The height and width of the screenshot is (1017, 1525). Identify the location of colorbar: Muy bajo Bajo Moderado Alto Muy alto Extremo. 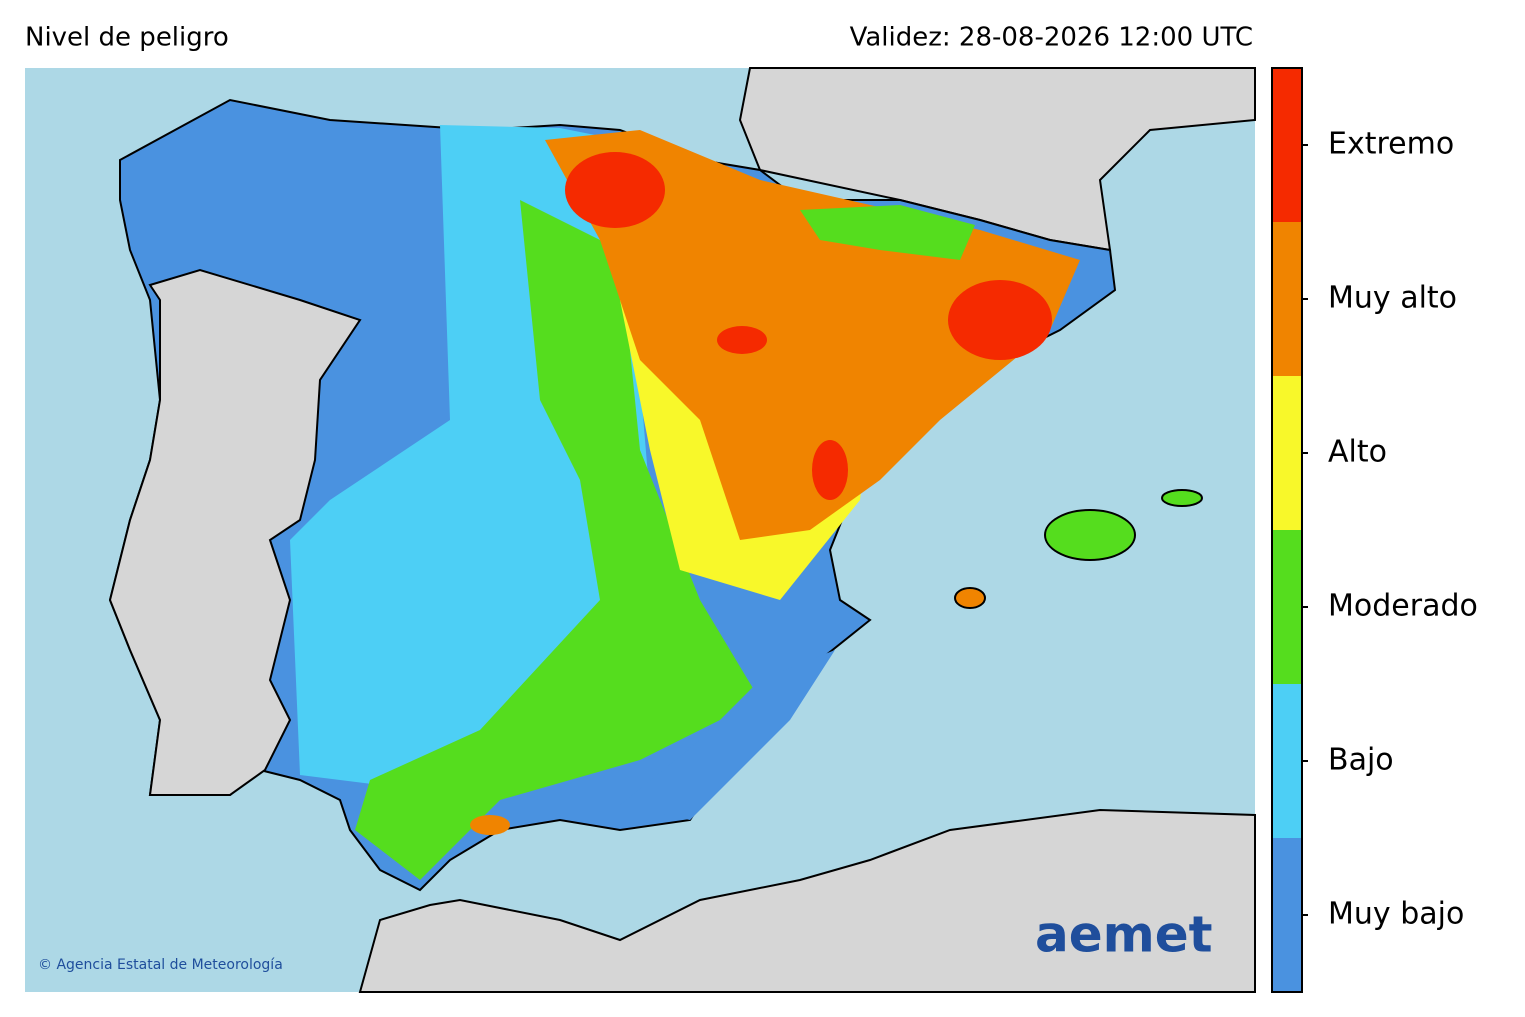
(1374, 530).